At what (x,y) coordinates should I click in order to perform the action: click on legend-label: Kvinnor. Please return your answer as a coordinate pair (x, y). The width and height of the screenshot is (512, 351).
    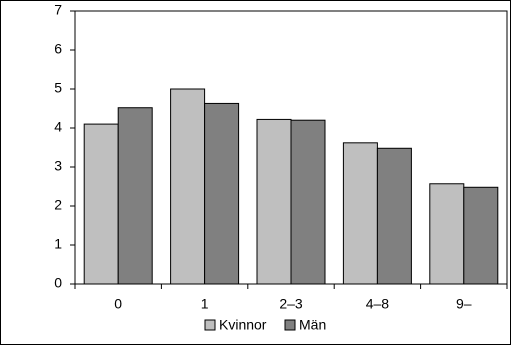
    Looking at the image, I should click on (243, 325).